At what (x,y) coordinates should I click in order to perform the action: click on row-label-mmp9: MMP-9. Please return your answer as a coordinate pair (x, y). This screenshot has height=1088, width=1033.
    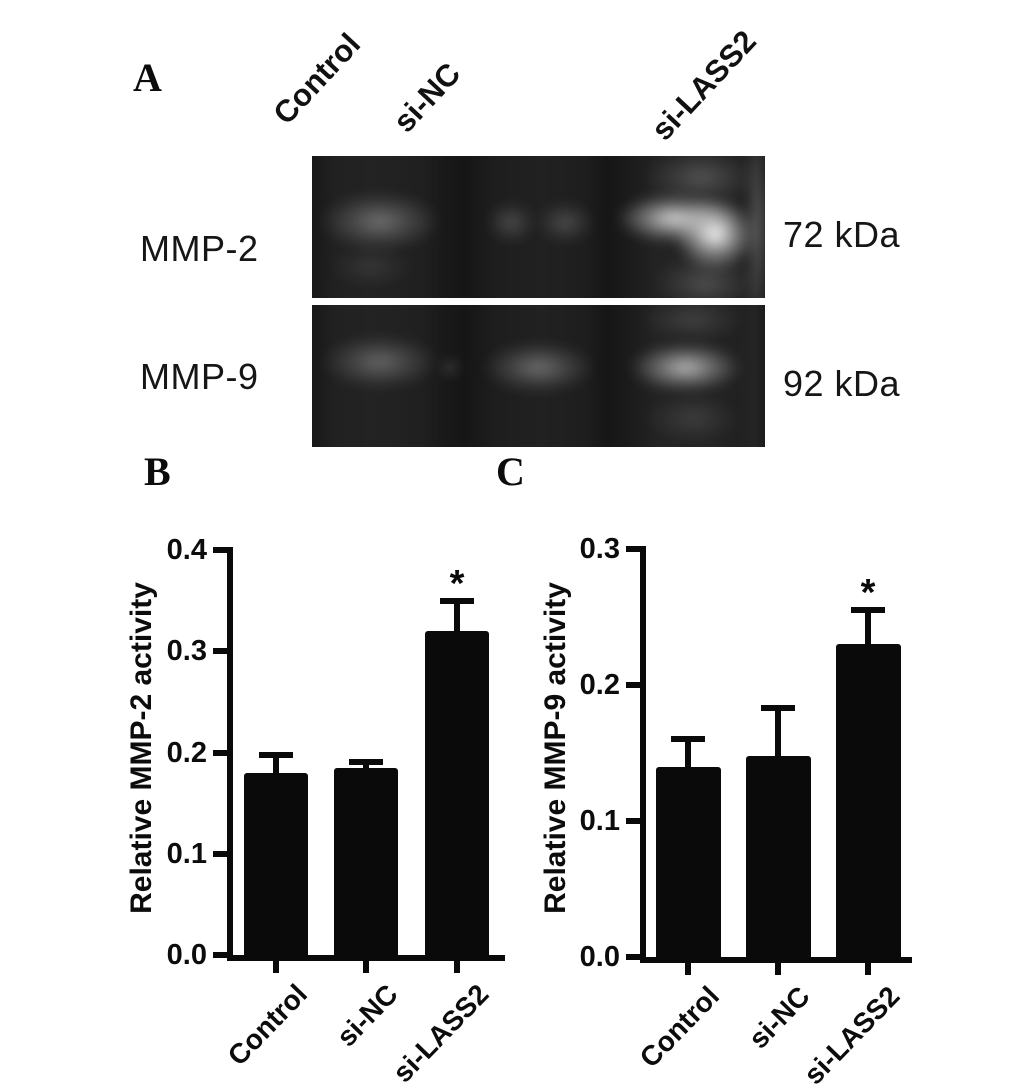
    Looking at the image, I should click on (199, 376).